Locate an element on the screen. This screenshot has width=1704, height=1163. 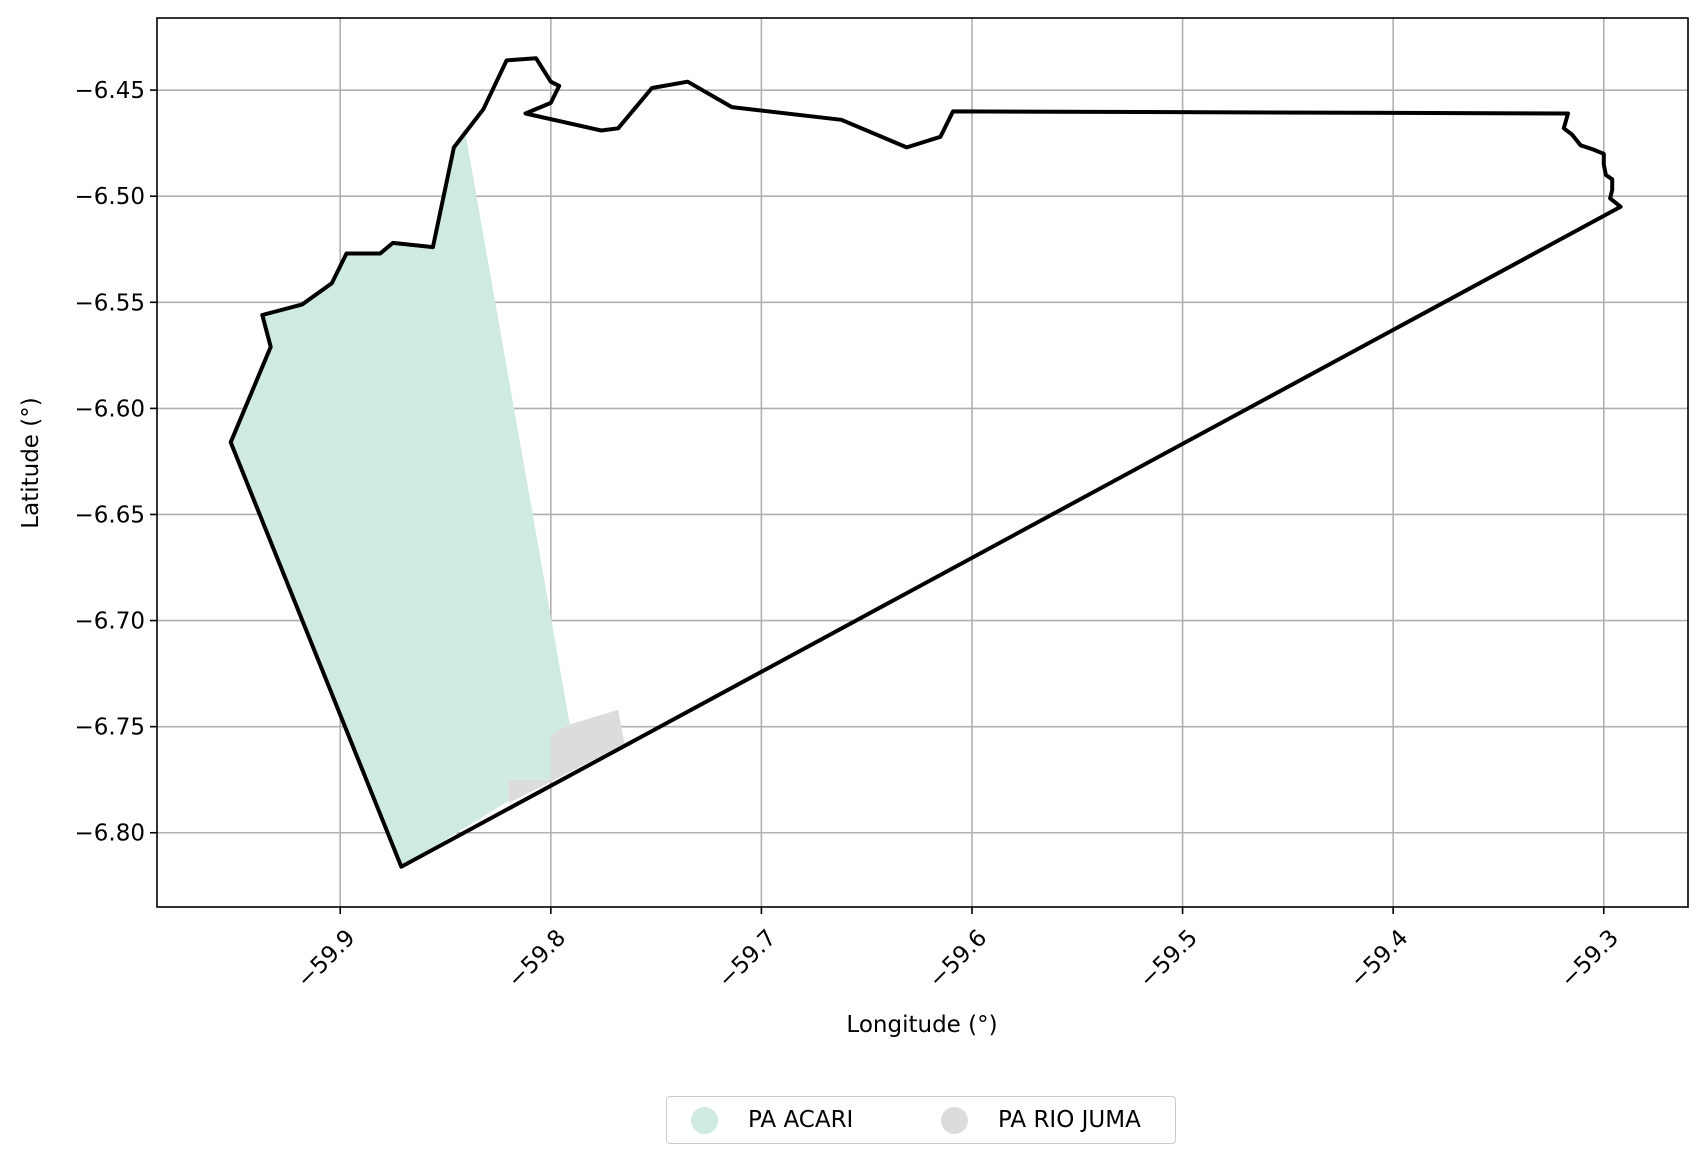
y-tick-label-5: −6.70 is located at coordinates (110, 622).